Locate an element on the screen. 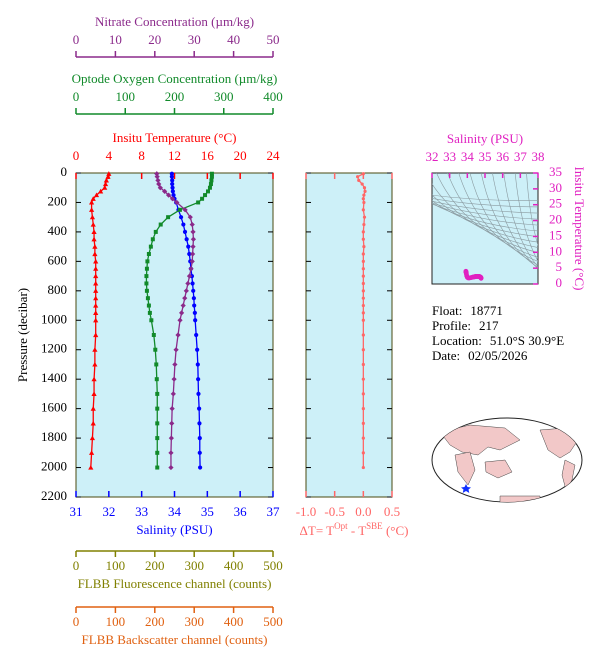  info-line: Date: 02/05/2026 is located at coordinates (480, 355).